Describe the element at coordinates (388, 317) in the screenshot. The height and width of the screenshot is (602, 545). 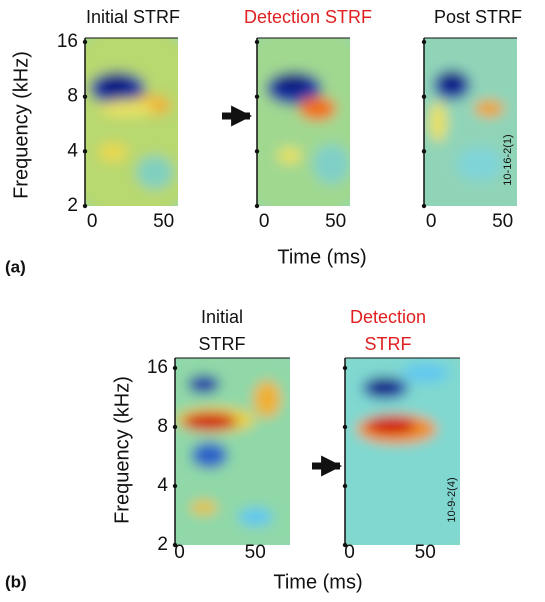
I see `map-title: Detection` at that location.